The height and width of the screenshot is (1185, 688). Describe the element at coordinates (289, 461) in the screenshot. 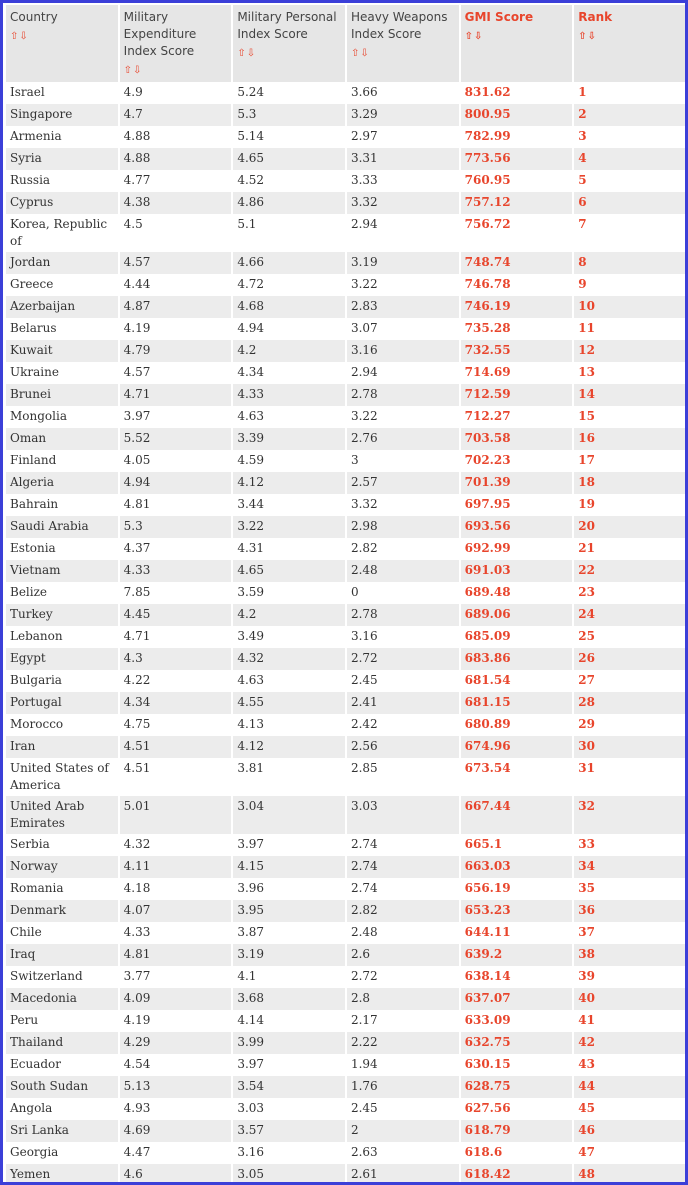

I see `personal-cell: 4.59` at that location.